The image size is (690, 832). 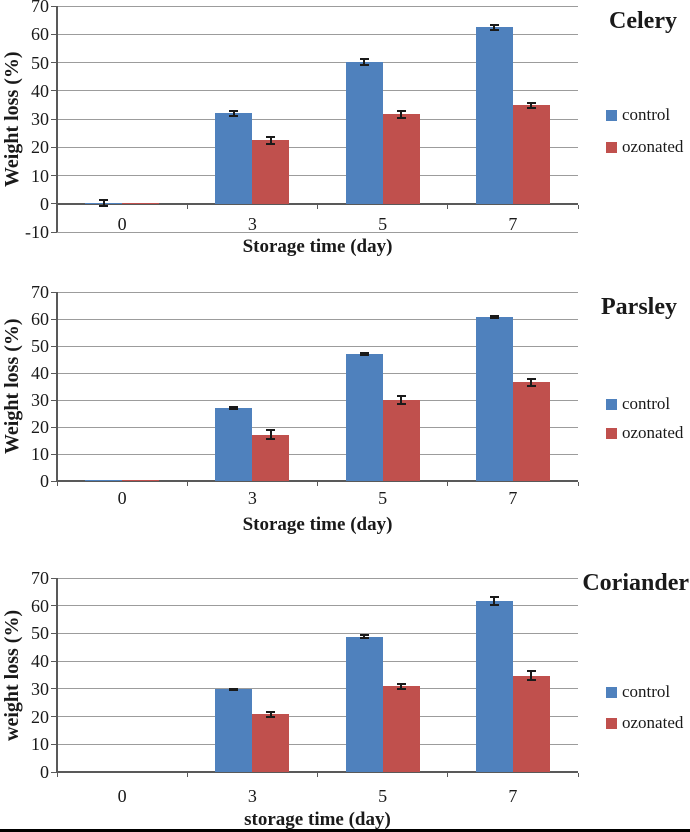 I want to click on x-axis-title: storage time (day), so click(x=317, y=819).